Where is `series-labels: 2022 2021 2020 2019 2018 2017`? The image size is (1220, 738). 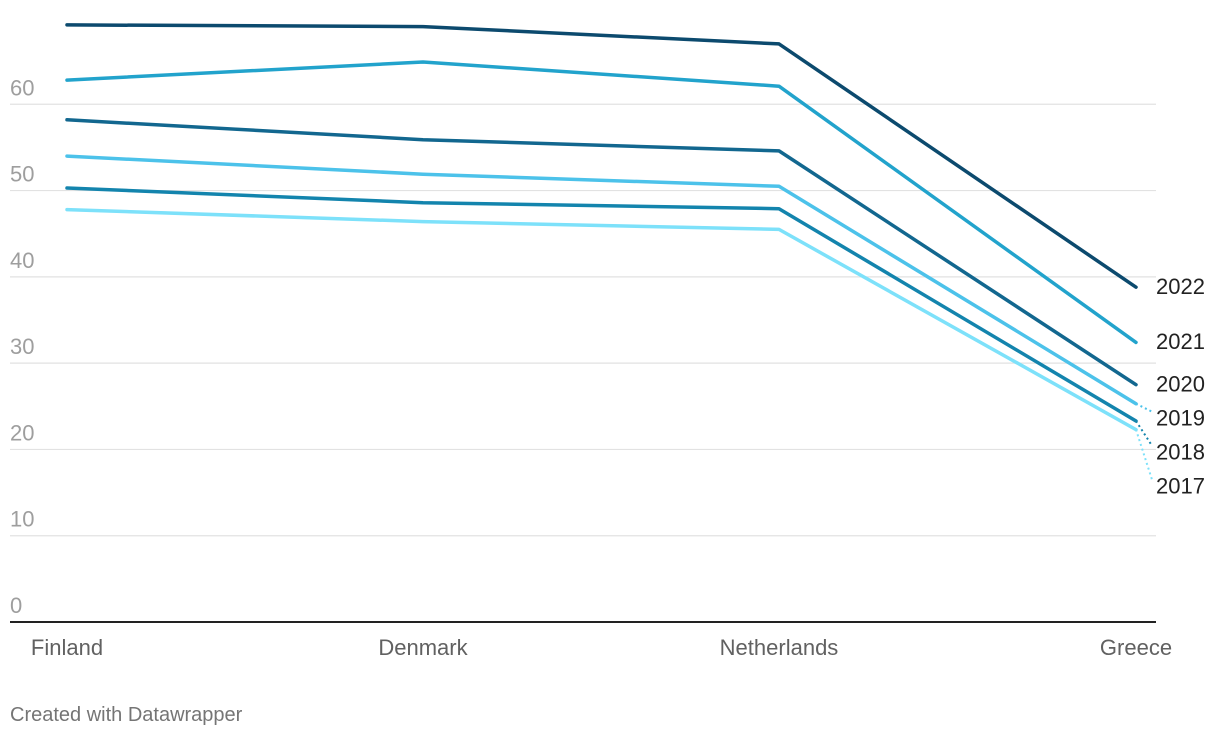
series-labels: 2022 2021 2020 2019 2018 2017 is located at coordinates (1170, 386).